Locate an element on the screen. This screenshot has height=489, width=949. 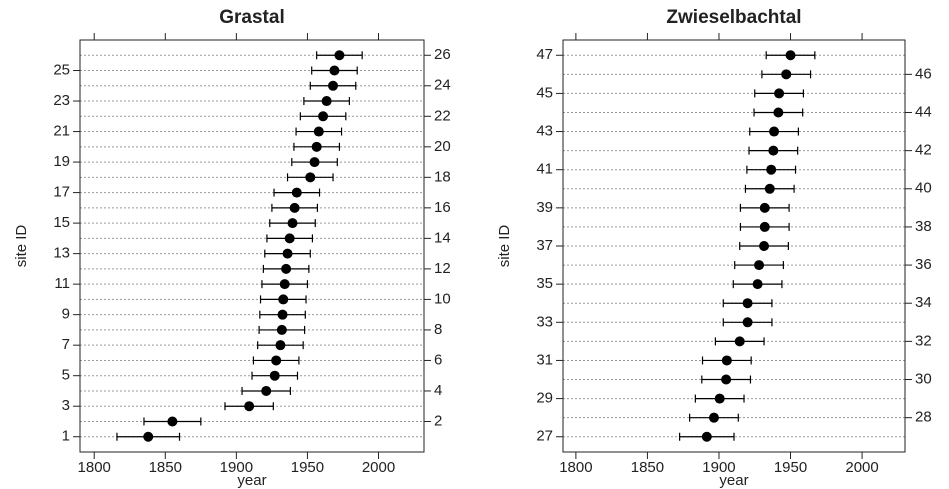
y2-tick-label: 20 is located at coordinates (442, 146).